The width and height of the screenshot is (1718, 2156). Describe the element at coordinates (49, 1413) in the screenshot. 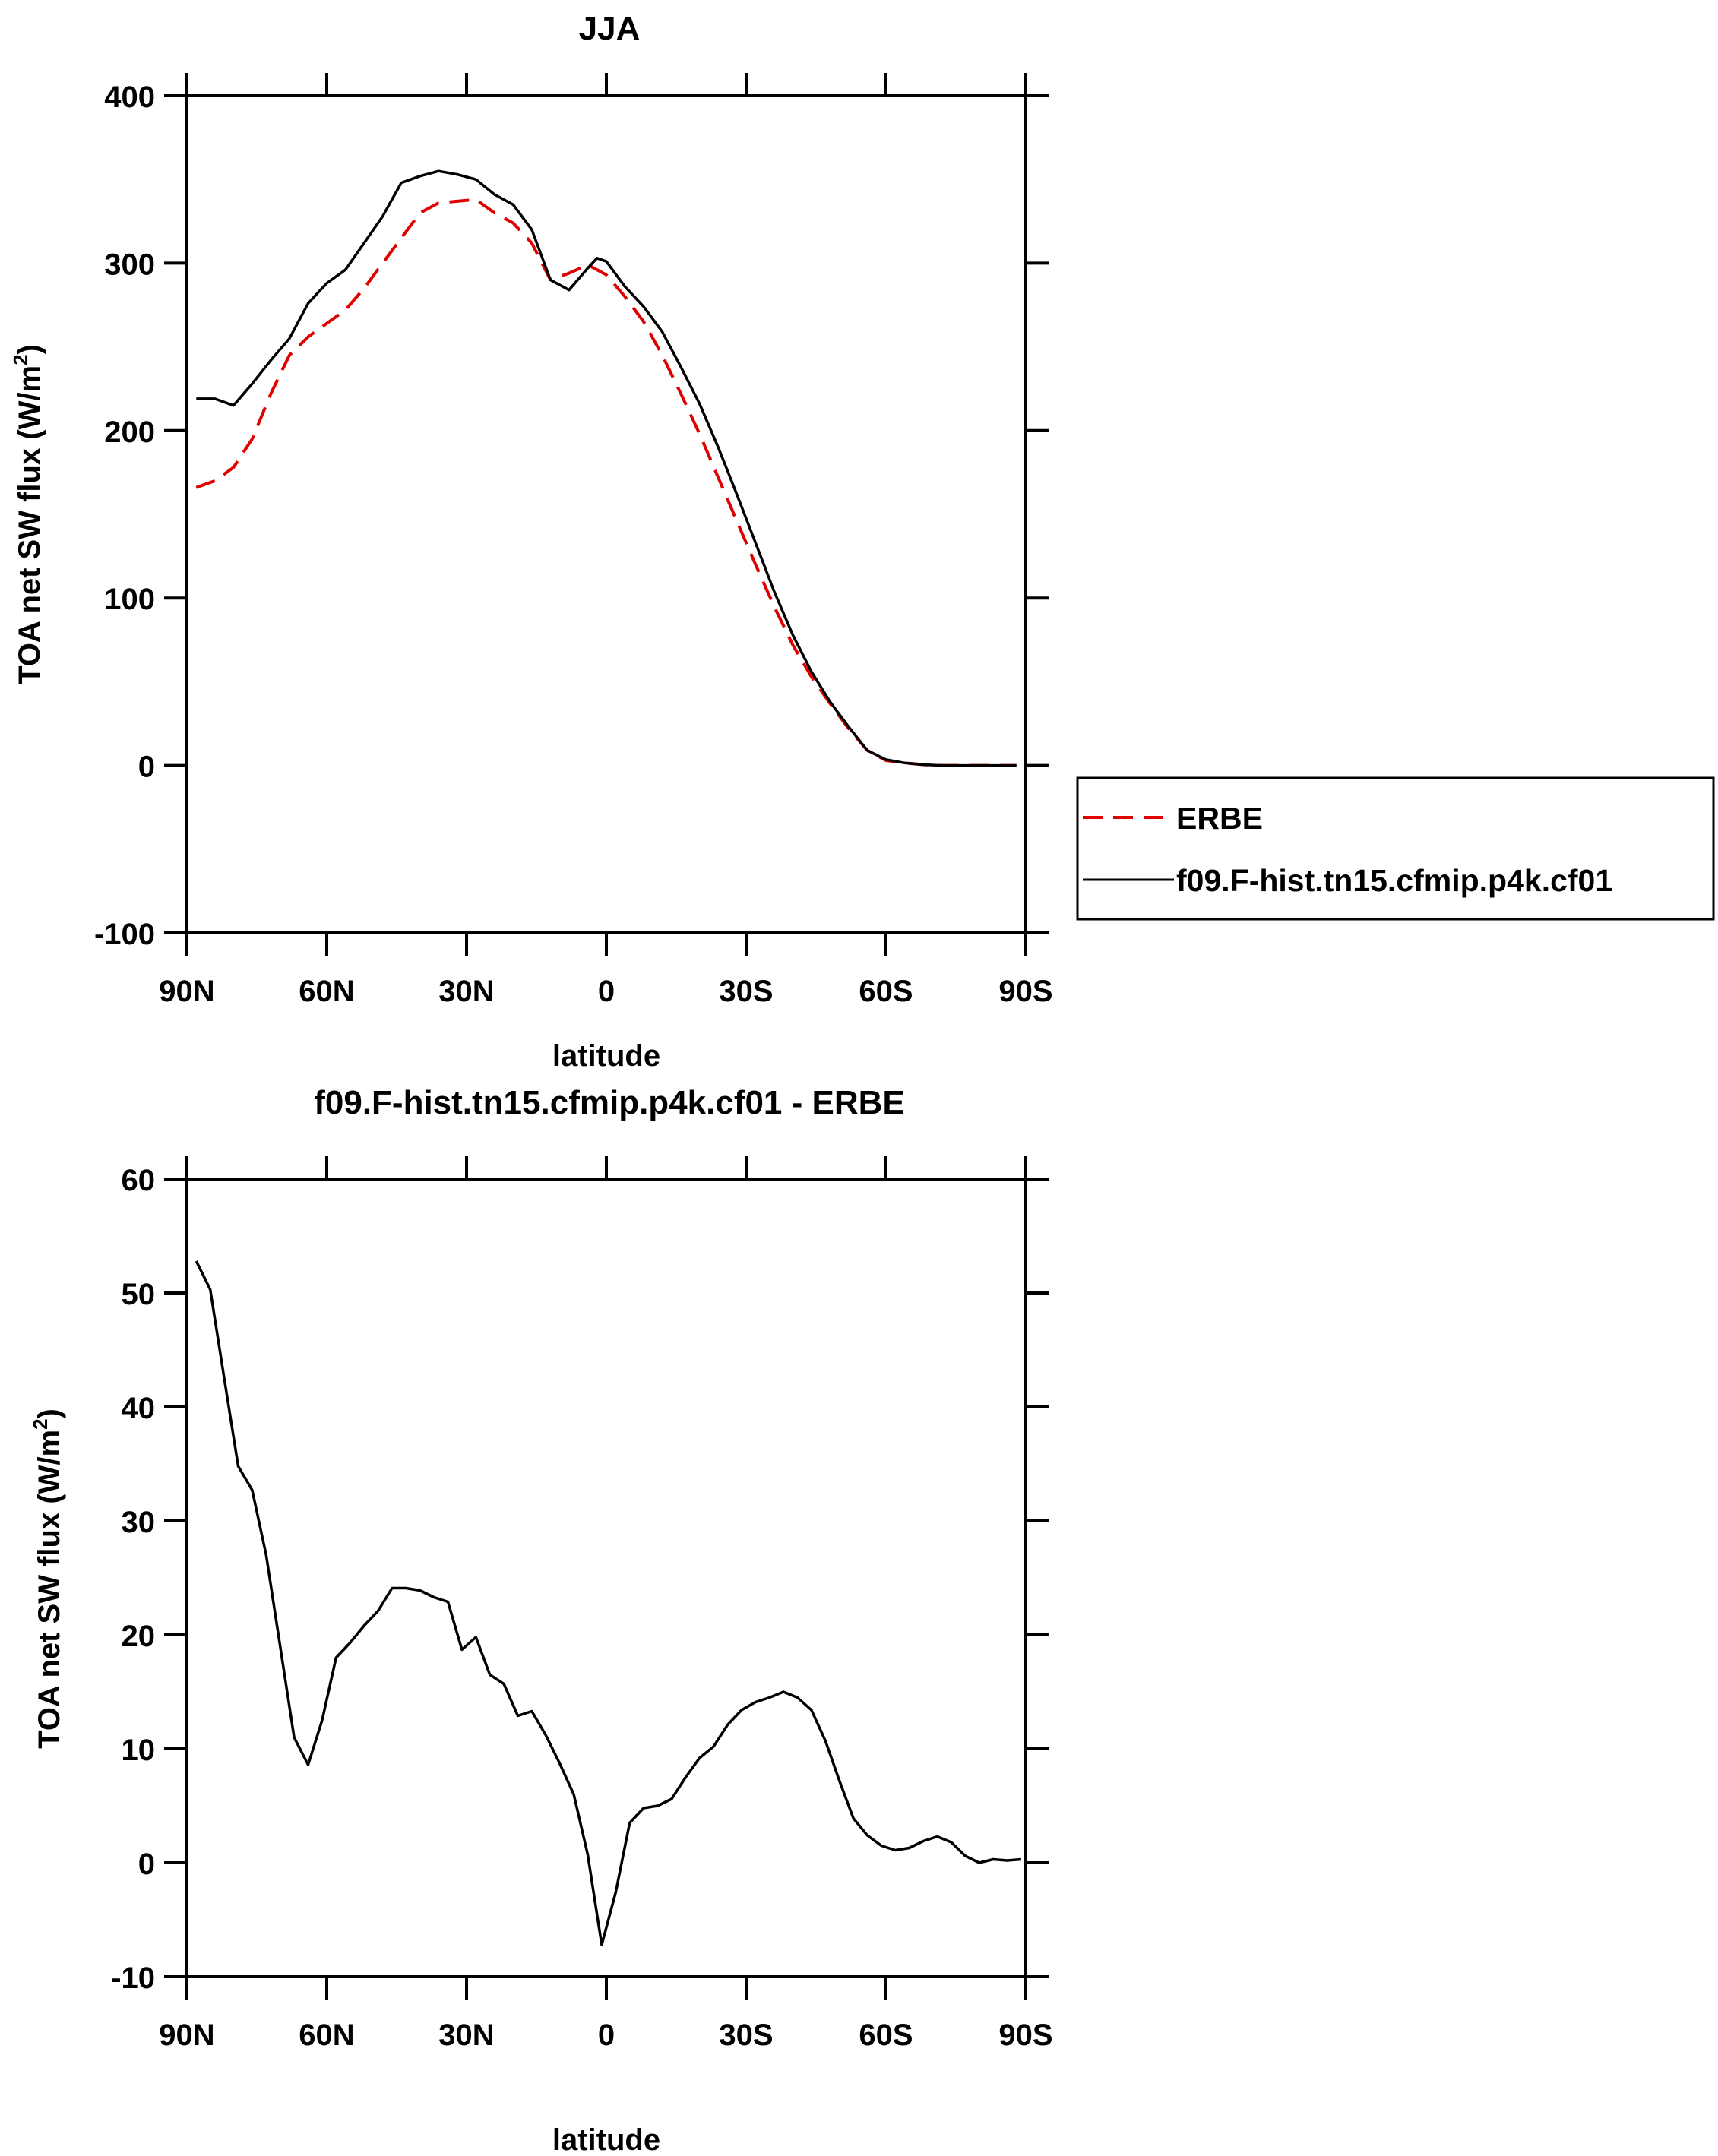

I see `bottom-y-label-end: )` at that location.